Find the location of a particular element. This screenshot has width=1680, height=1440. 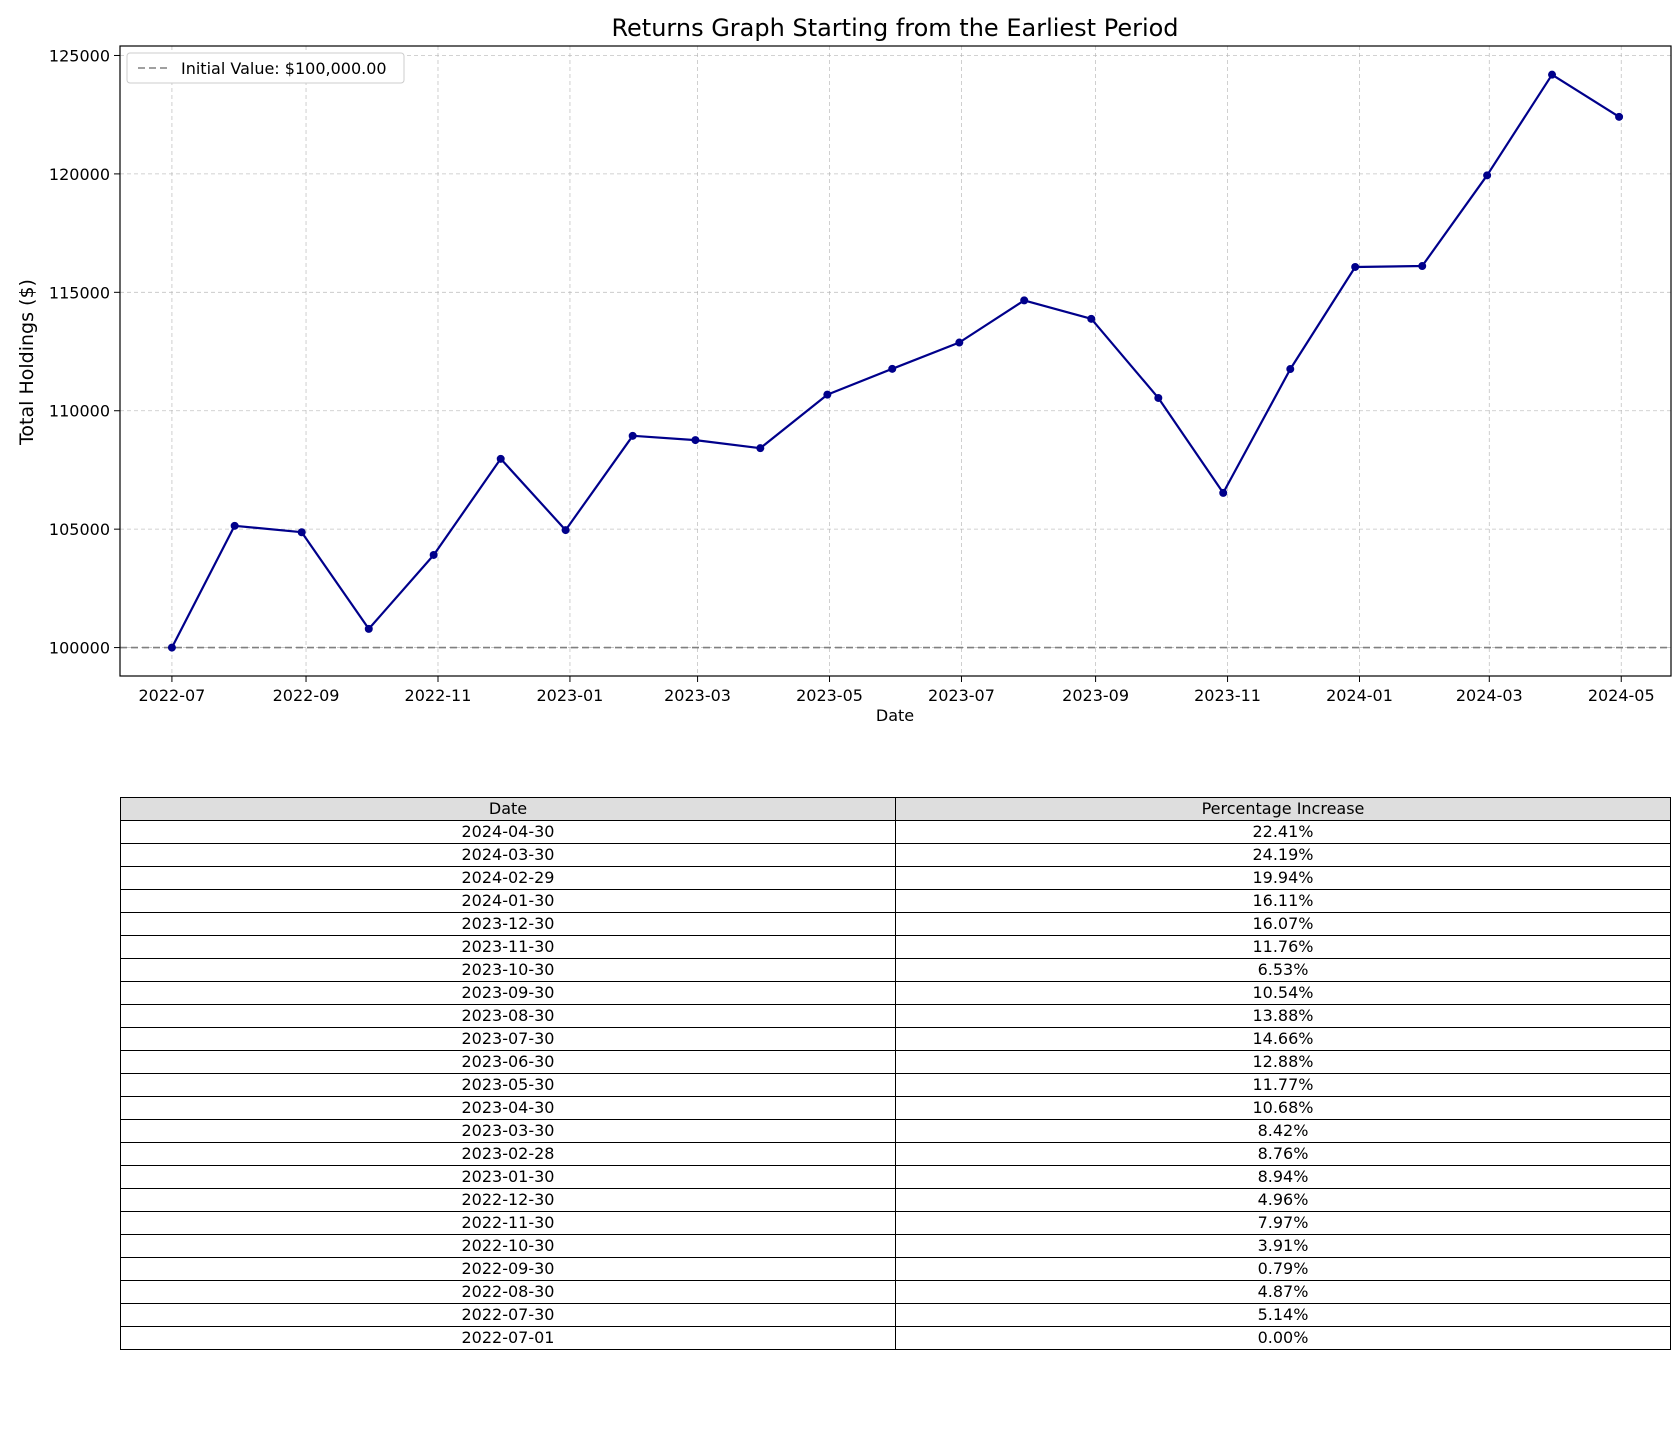

table-cell-percentage: 10.54% is located at coordinates (1283, 993).